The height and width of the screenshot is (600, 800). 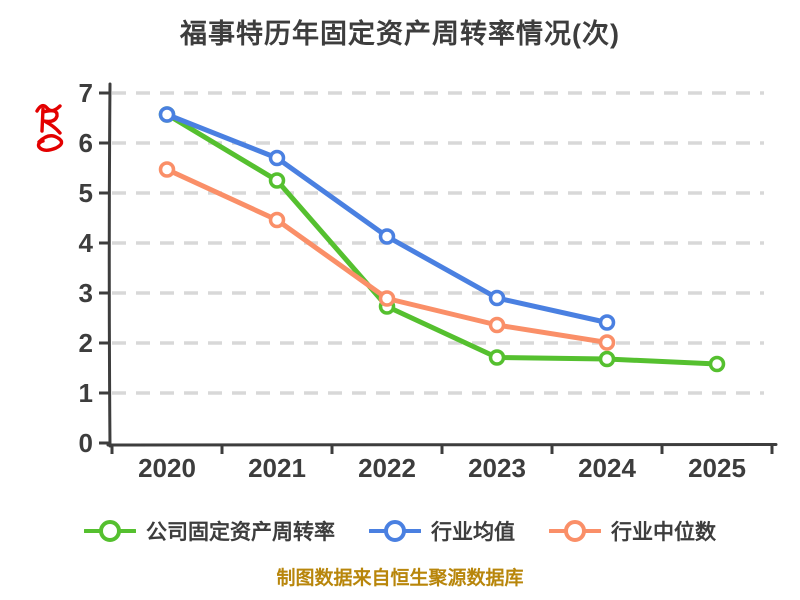 I want to click on x-tick-label-2023: 2023, so click(x=497, y=468).